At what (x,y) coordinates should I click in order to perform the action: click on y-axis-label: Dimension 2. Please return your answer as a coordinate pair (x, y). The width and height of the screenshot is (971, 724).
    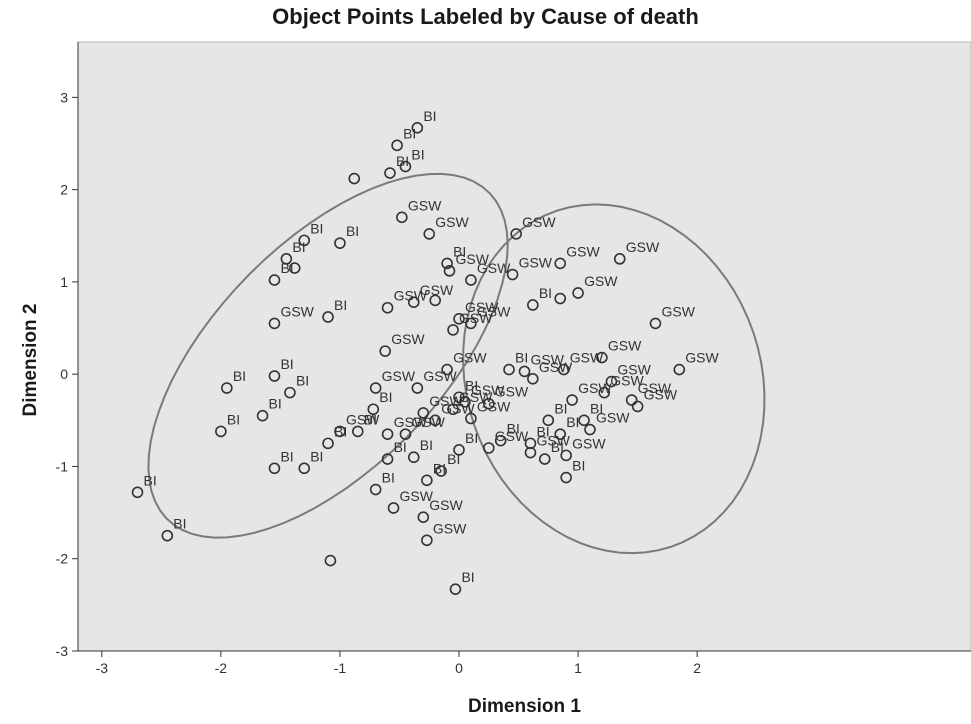
    Looking at the image, I should click on (30, 360).